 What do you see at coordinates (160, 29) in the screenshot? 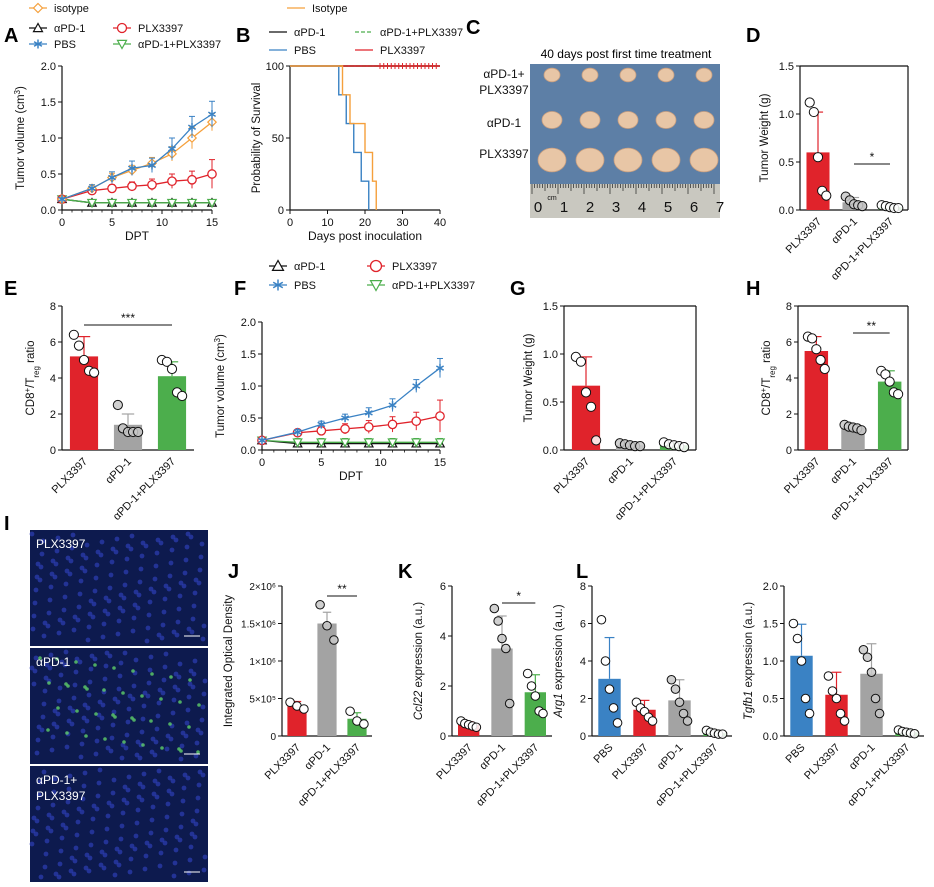
I see `legend-label: PLX3397` at bounding box center [160, 29].